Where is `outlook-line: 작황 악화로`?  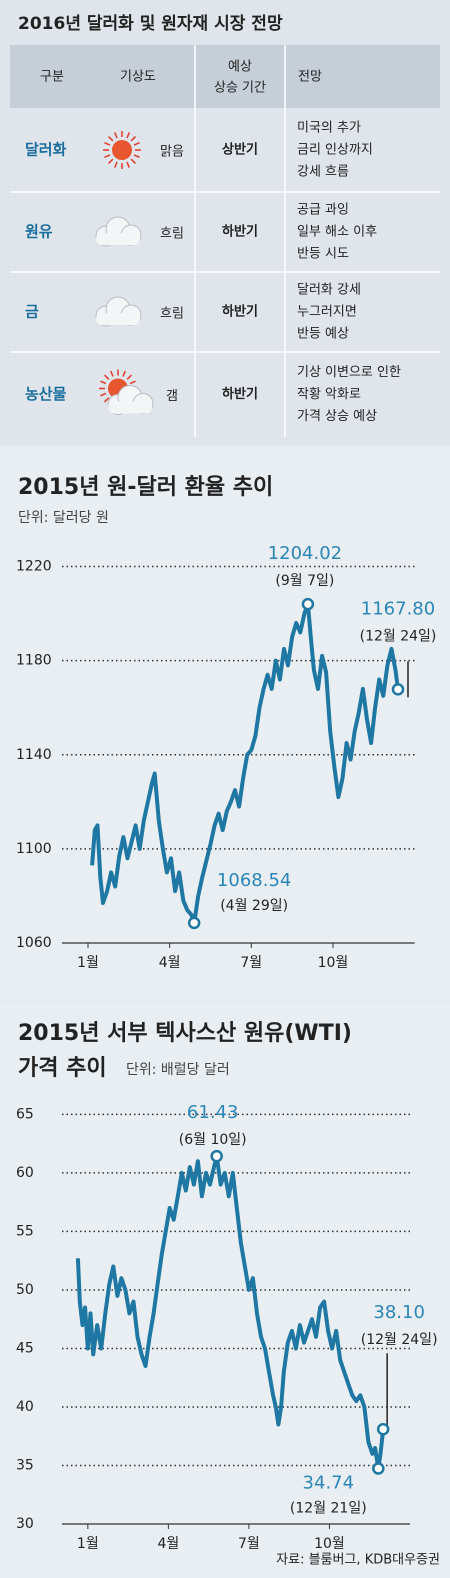
outlook-line: 작황 악화로 is located at coordinates (329, 394).